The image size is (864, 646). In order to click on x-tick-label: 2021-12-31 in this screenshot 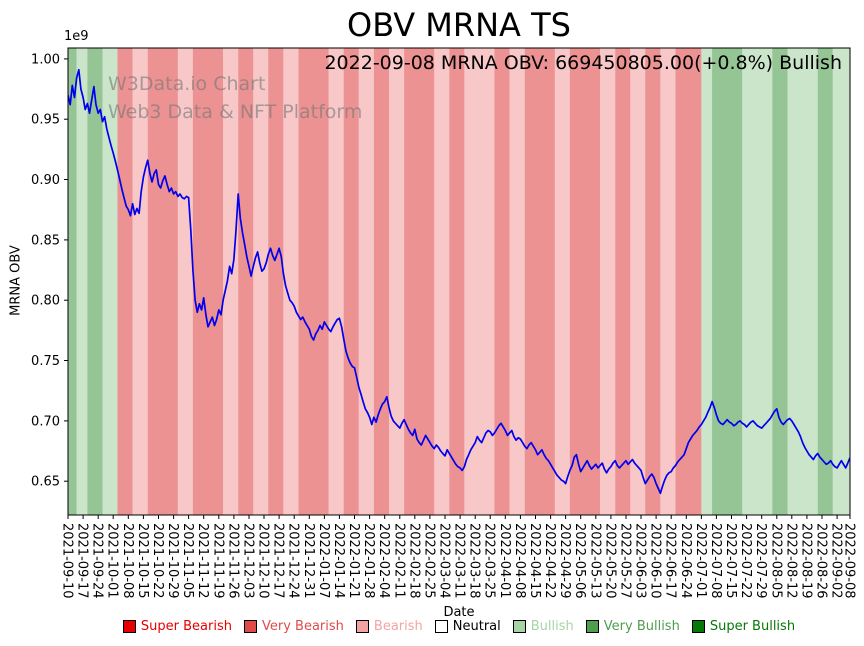, I will do `click(308, 561)`.